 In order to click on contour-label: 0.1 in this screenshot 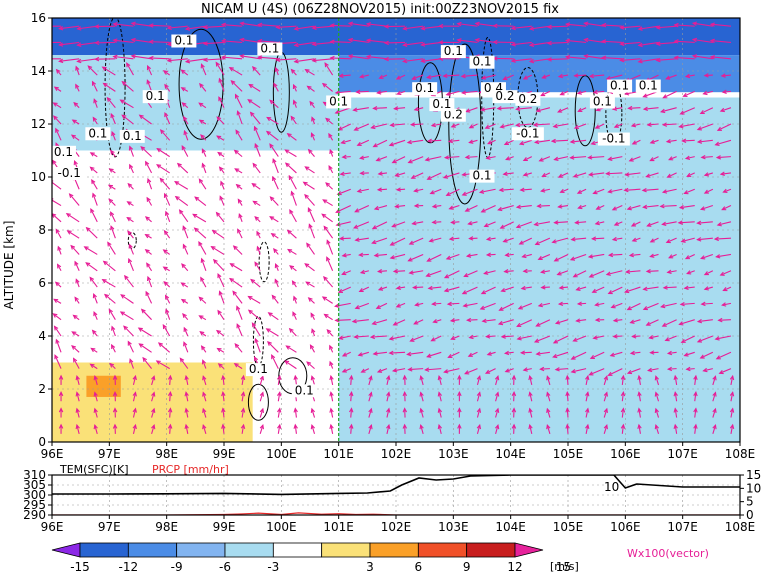, I will do `click(619, 86)`.